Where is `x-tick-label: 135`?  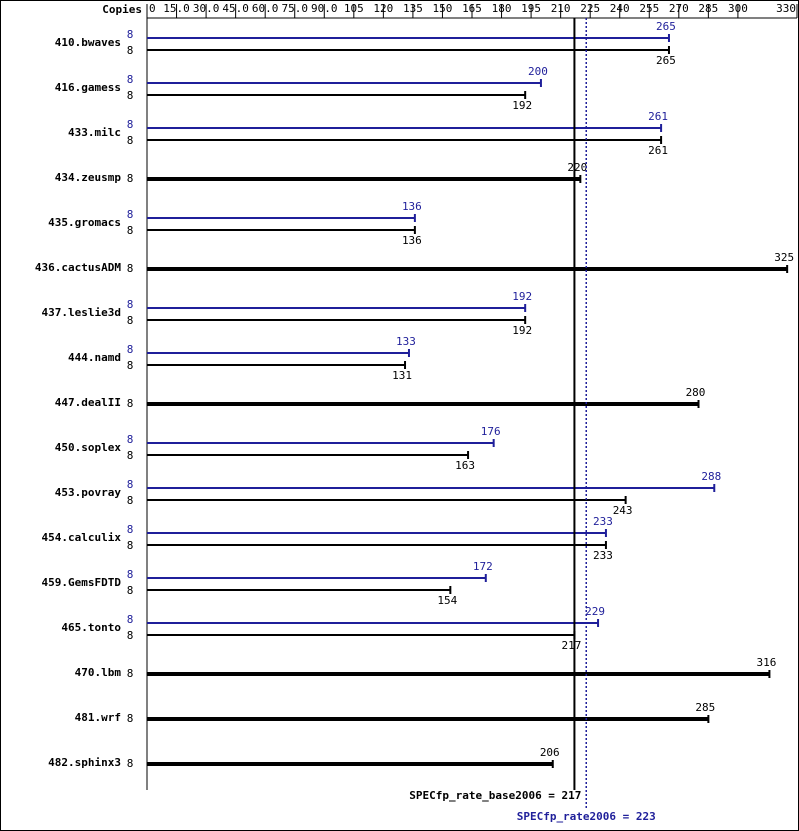 x-tick-label: 135 is located at coordinates (413, 8).